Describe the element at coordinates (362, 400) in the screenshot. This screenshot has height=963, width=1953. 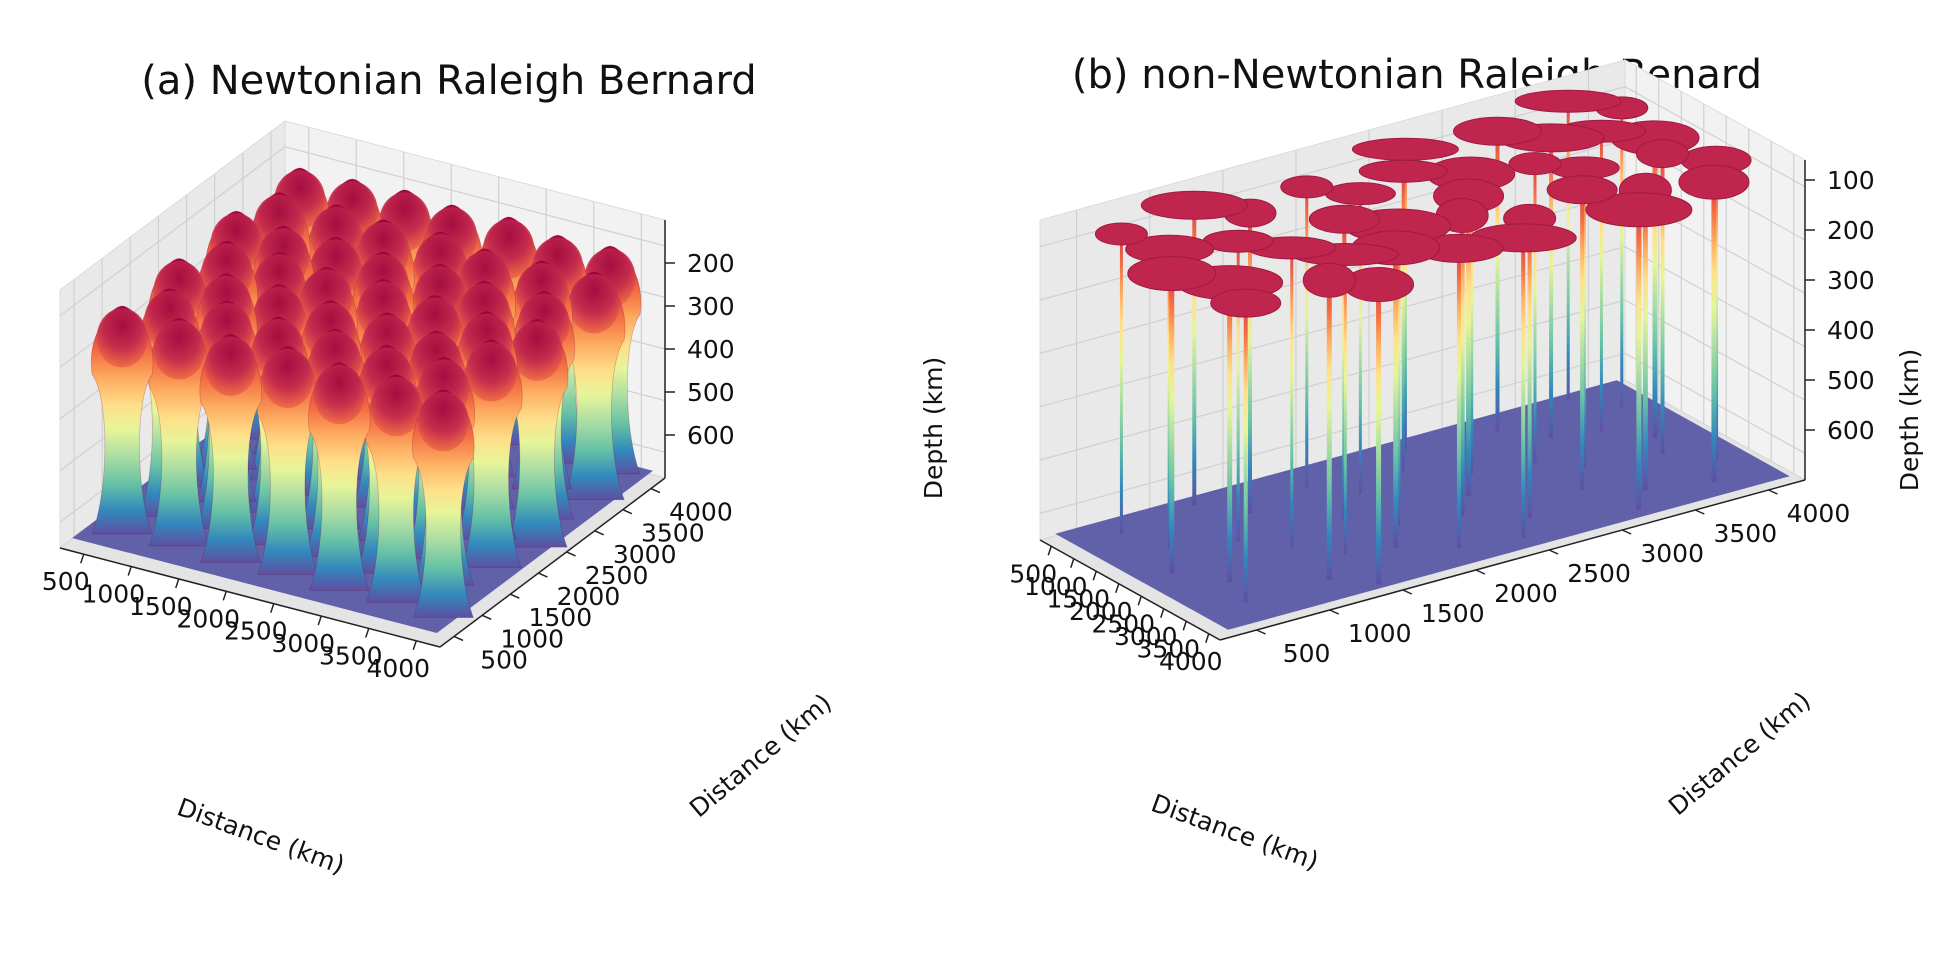
I see `panel-a-surface` at that location.